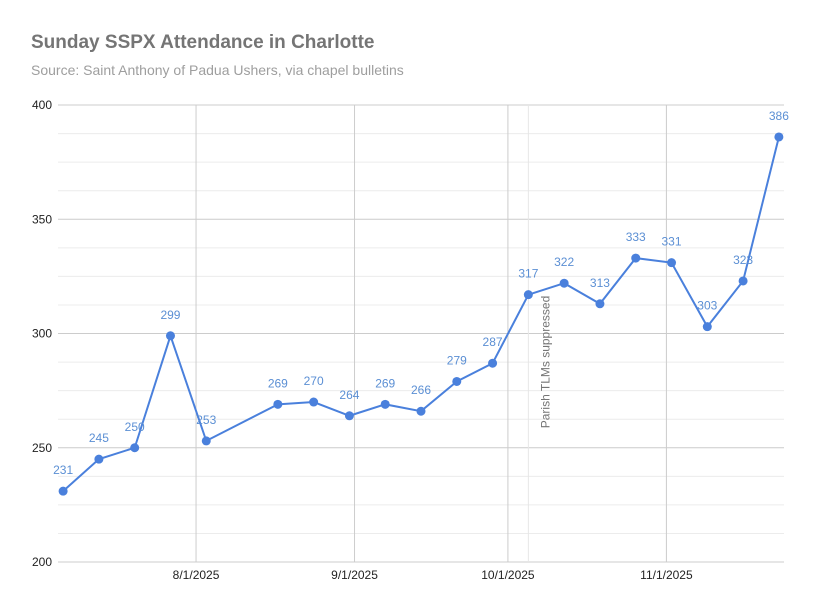 This screenshot has width=815, height=613. What do you see at coordinates (203, 42) in the screenshot?
I see `chart-title: Sunday SSPX Attendance in Charlotte` at bounding box center [203, 42].